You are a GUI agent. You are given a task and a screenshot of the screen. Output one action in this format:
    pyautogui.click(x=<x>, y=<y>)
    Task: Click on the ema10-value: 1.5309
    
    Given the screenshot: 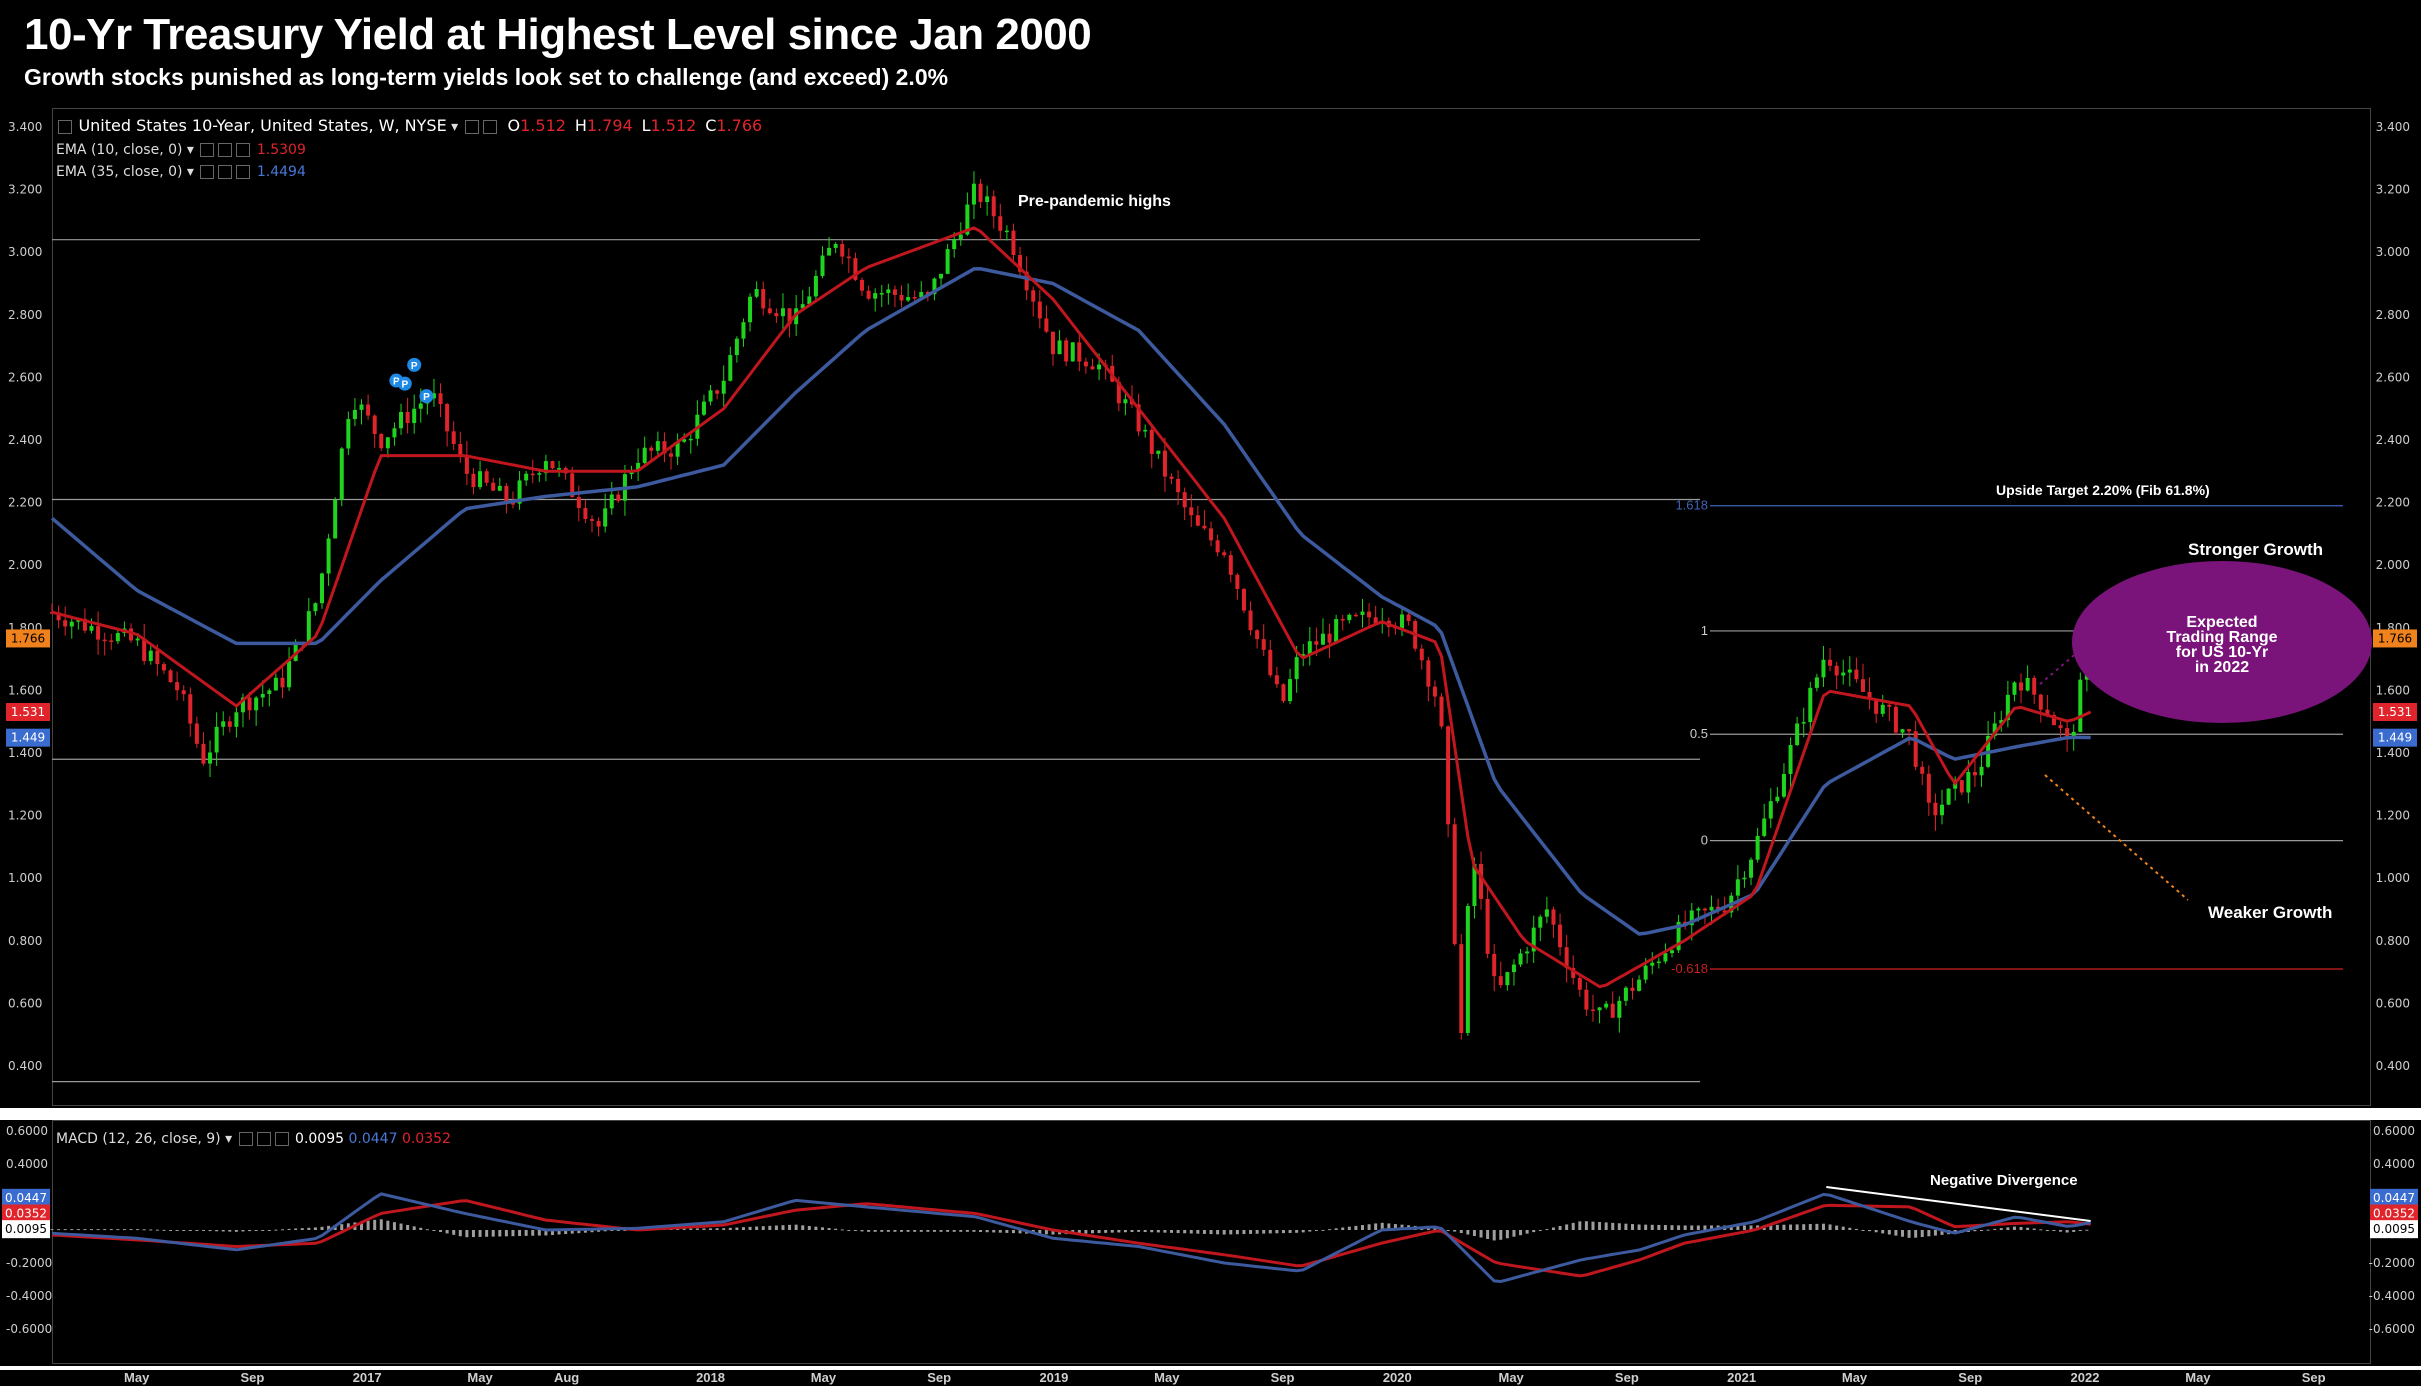 What is the action you would take?
    pyautogui.click(x=281, y=150)
    